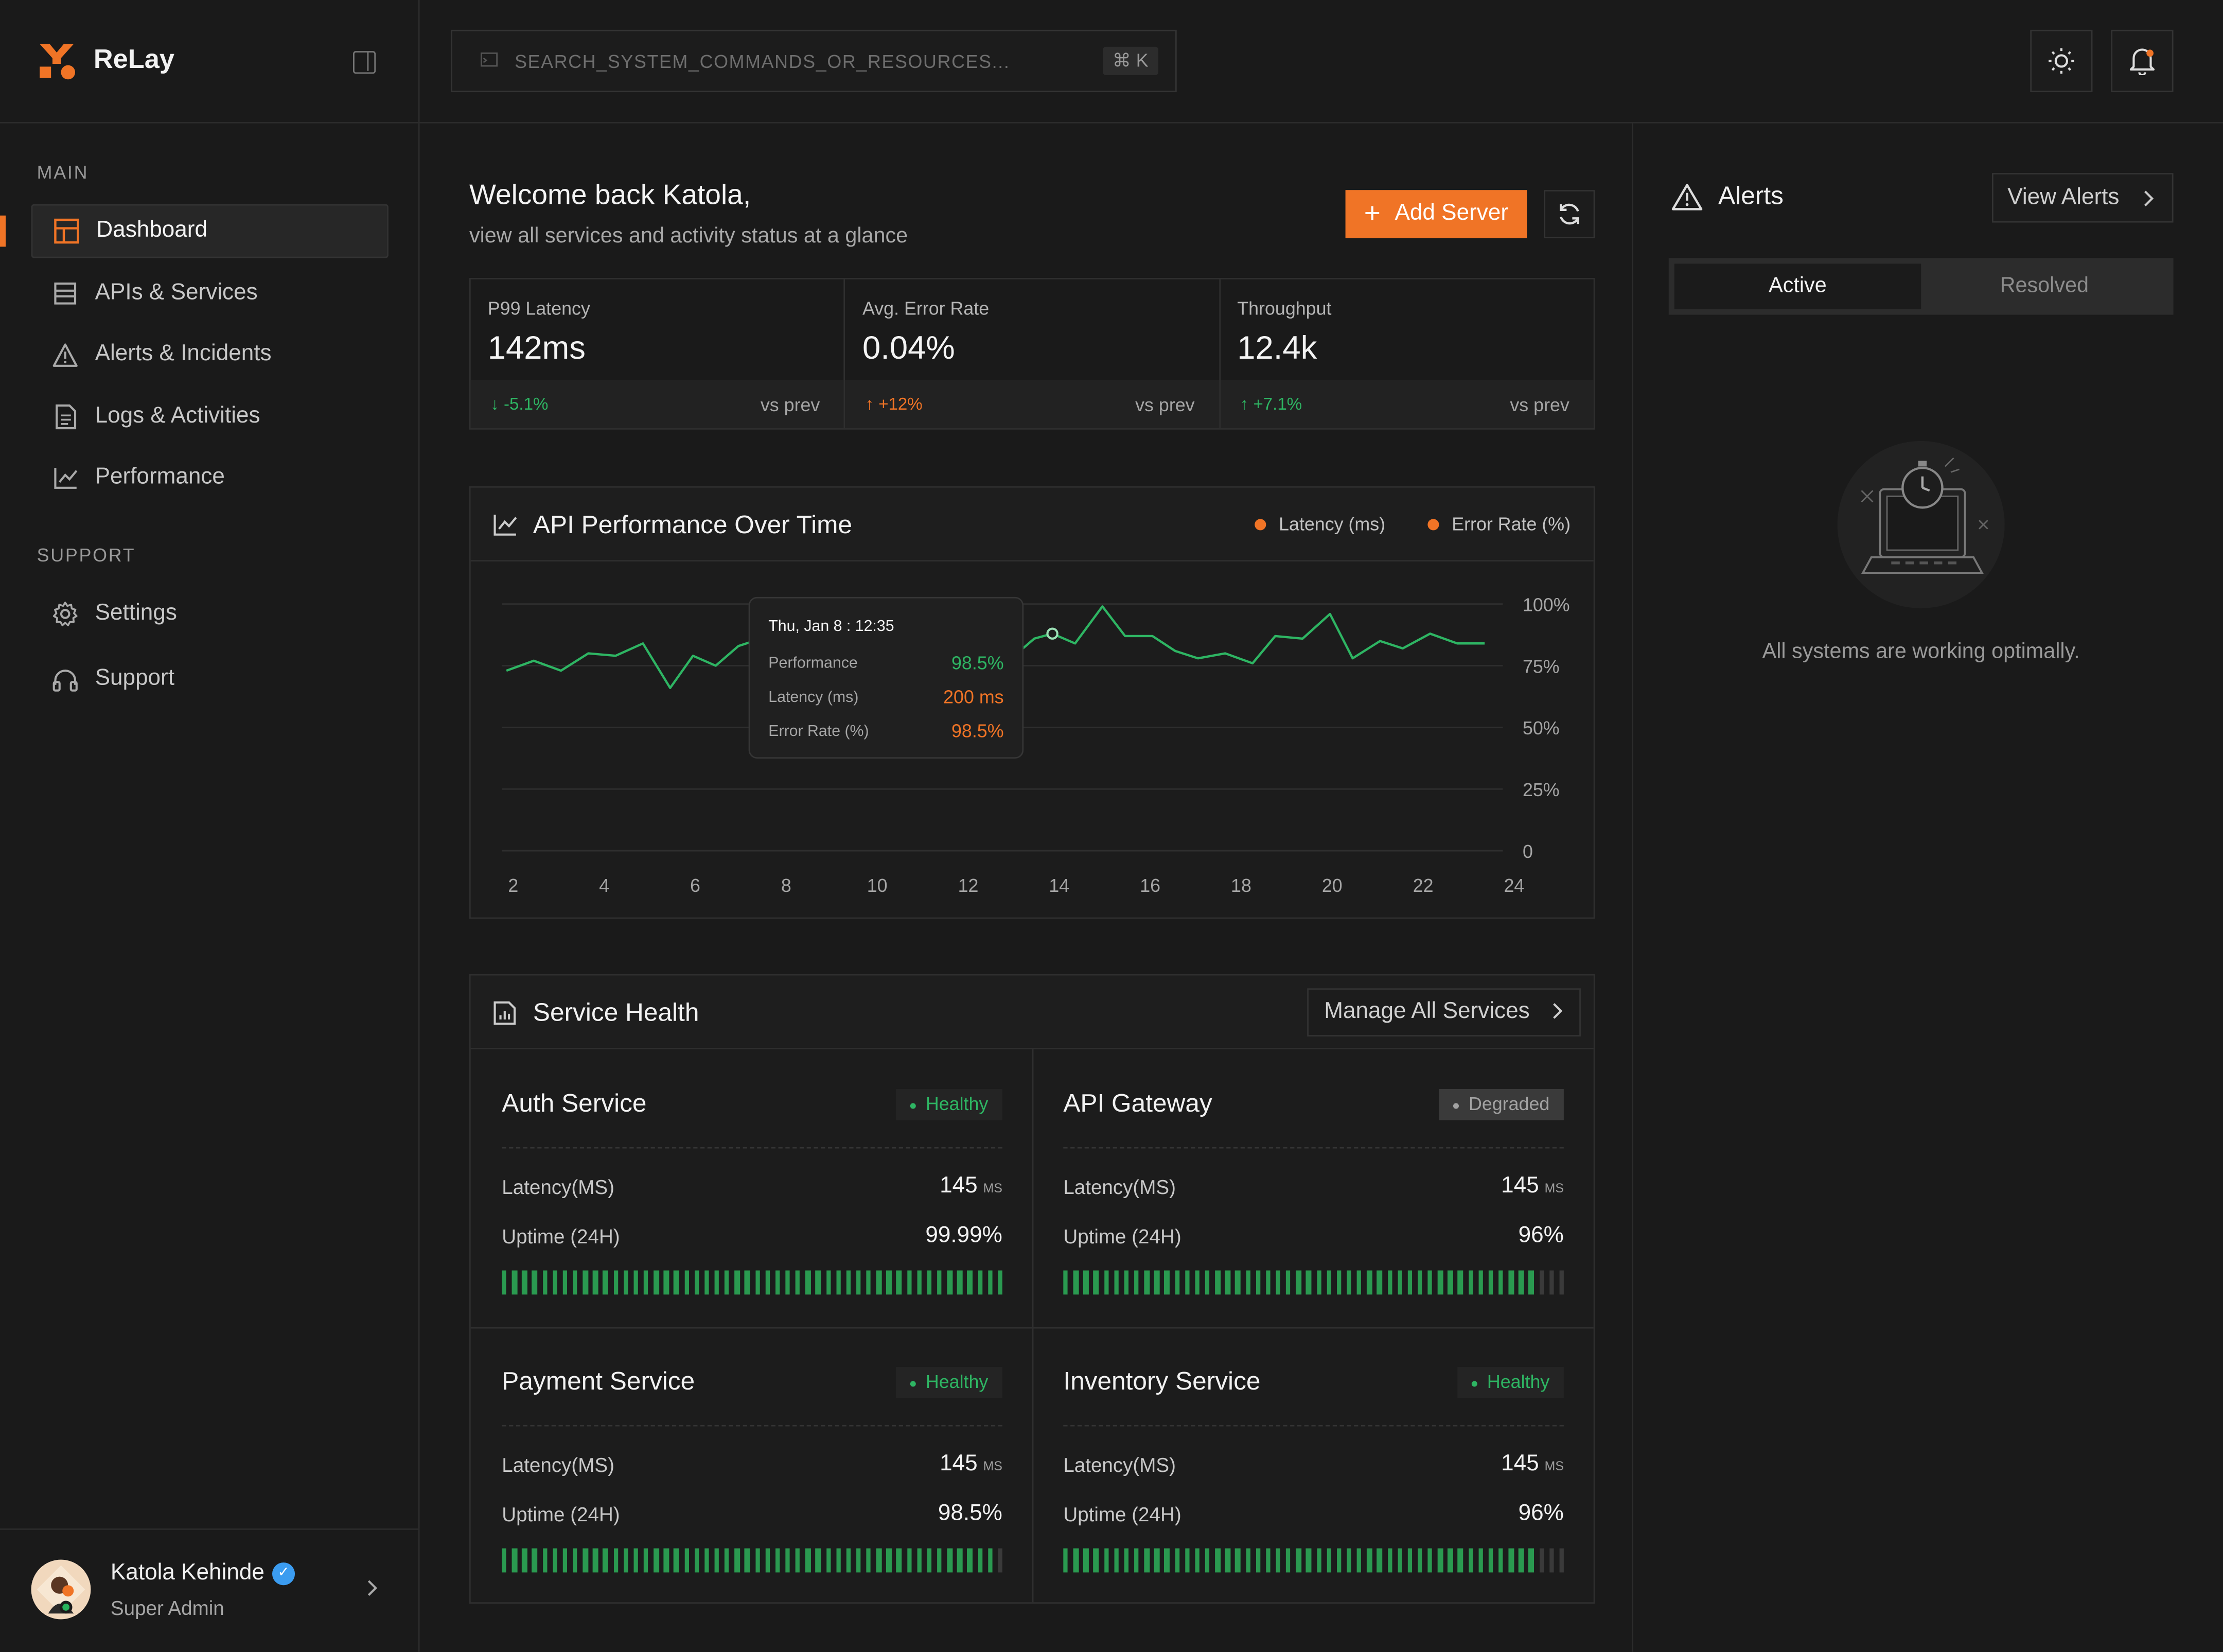  I want to click on relay-logo-icon, so click(58, 62).